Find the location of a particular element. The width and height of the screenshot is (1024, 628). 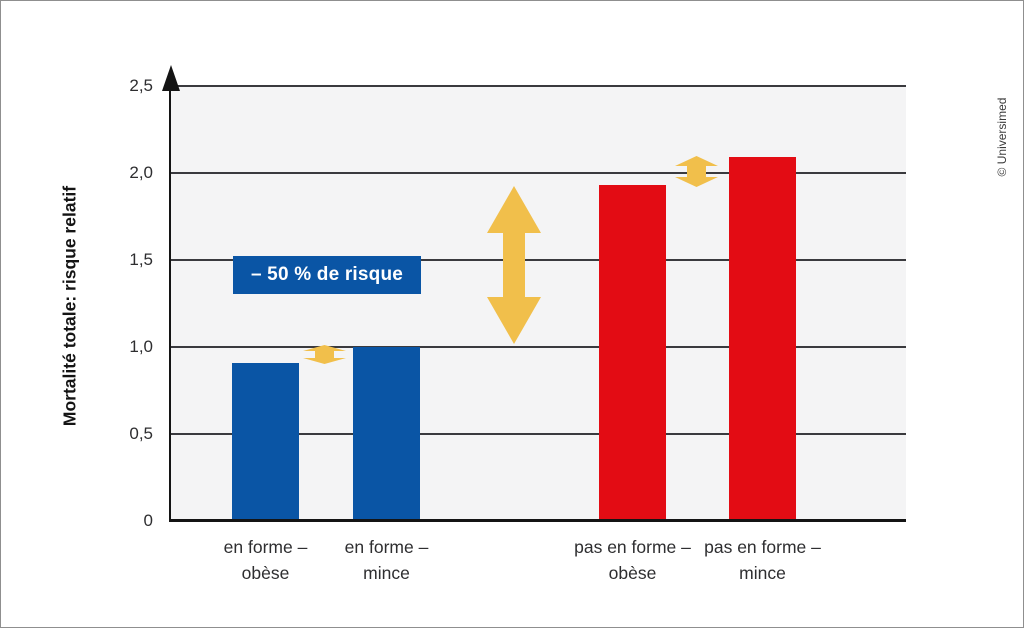

x-category-label: en forme – mince is located at coordinates (386, 560).